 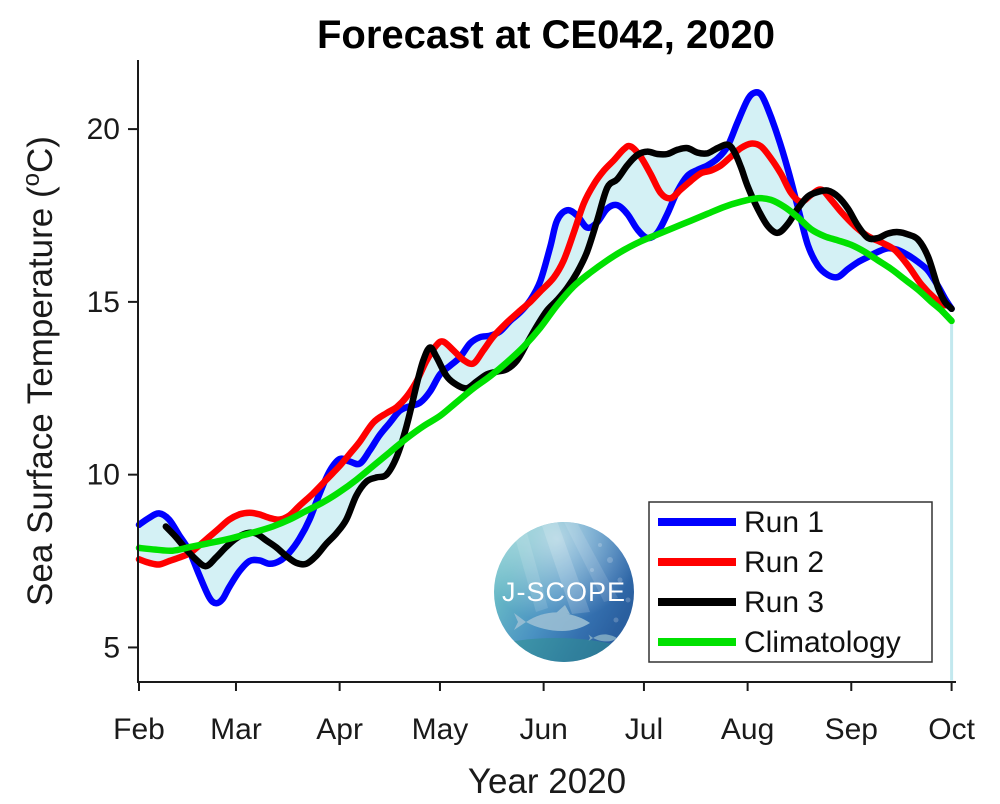 I want to click on x-tick-label: May, so click(x=440, y=729).